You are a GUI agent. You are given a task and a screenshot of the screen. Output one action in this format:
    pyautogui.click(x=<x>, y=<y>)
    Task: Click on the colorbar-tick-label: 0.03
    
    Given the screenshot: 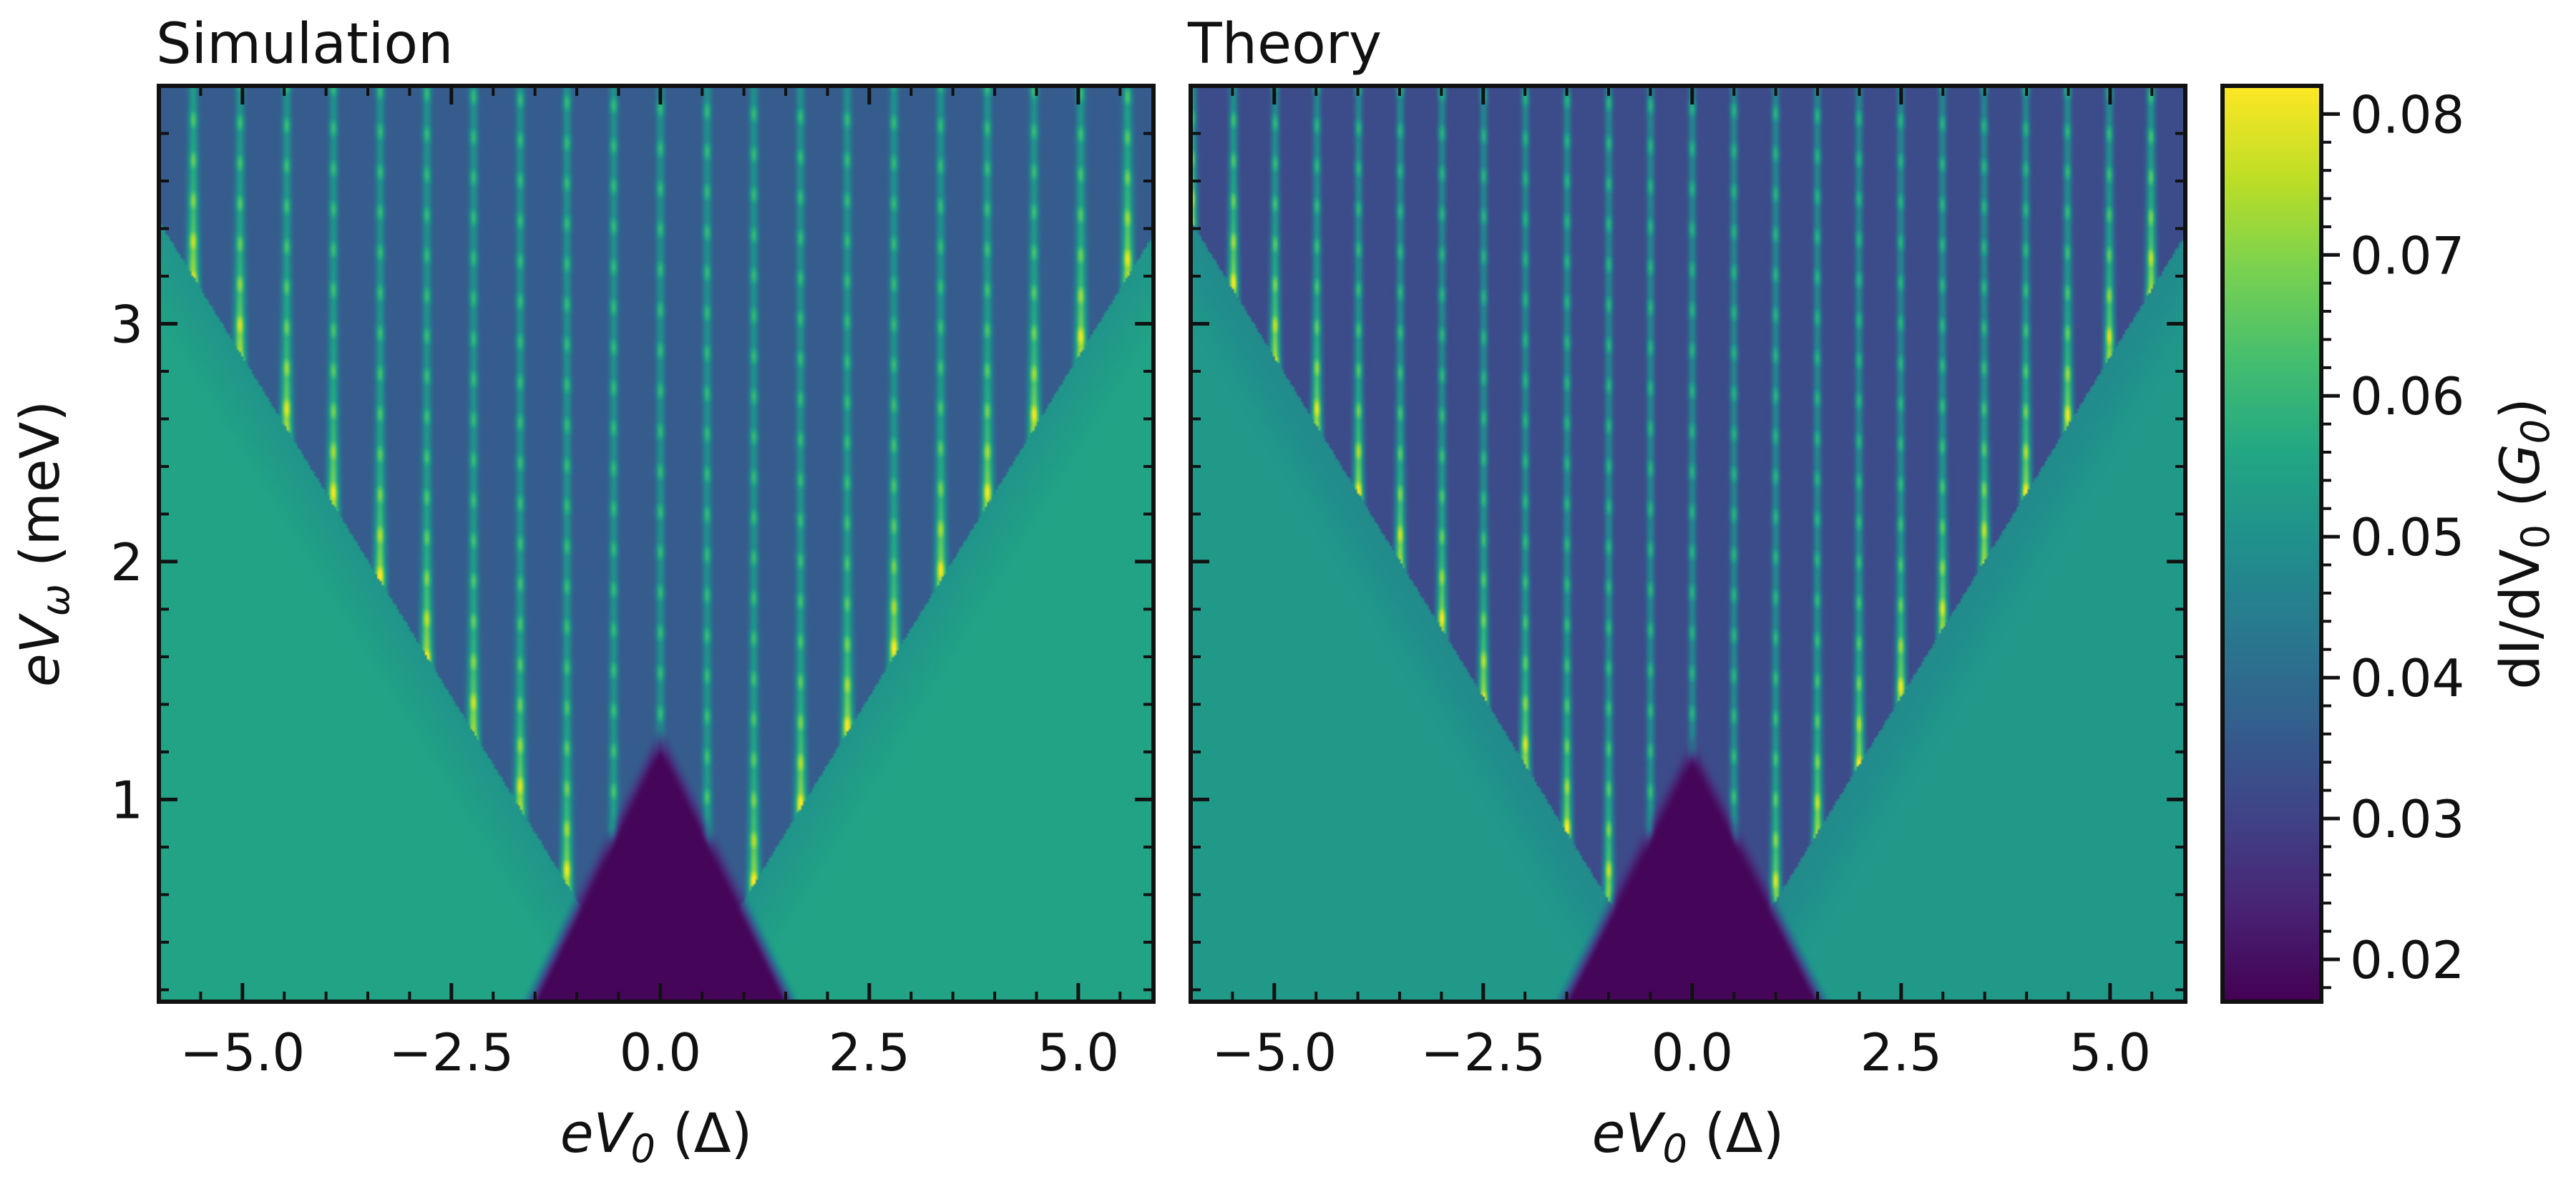 What is the action you would take?
    pyautogui.click(x=2407, y=819)
    